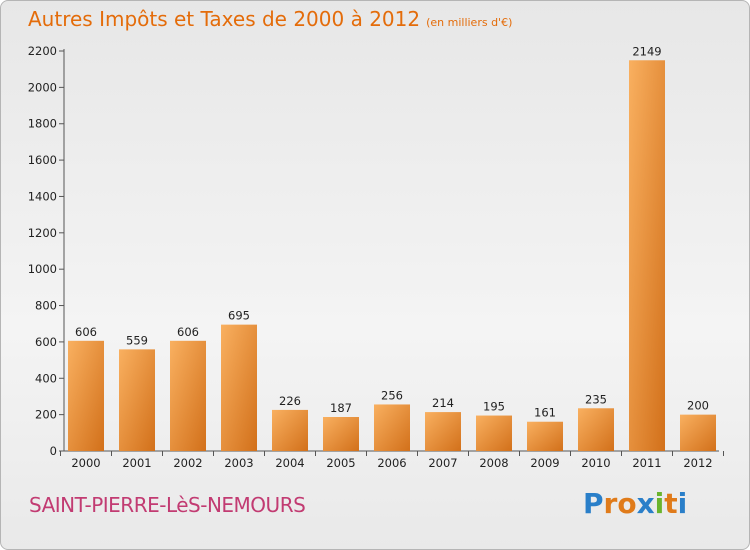 The width and height of the screenshot is (750, 550). I want to click on proxiti-logo: Proxiti, so click(635, 503).